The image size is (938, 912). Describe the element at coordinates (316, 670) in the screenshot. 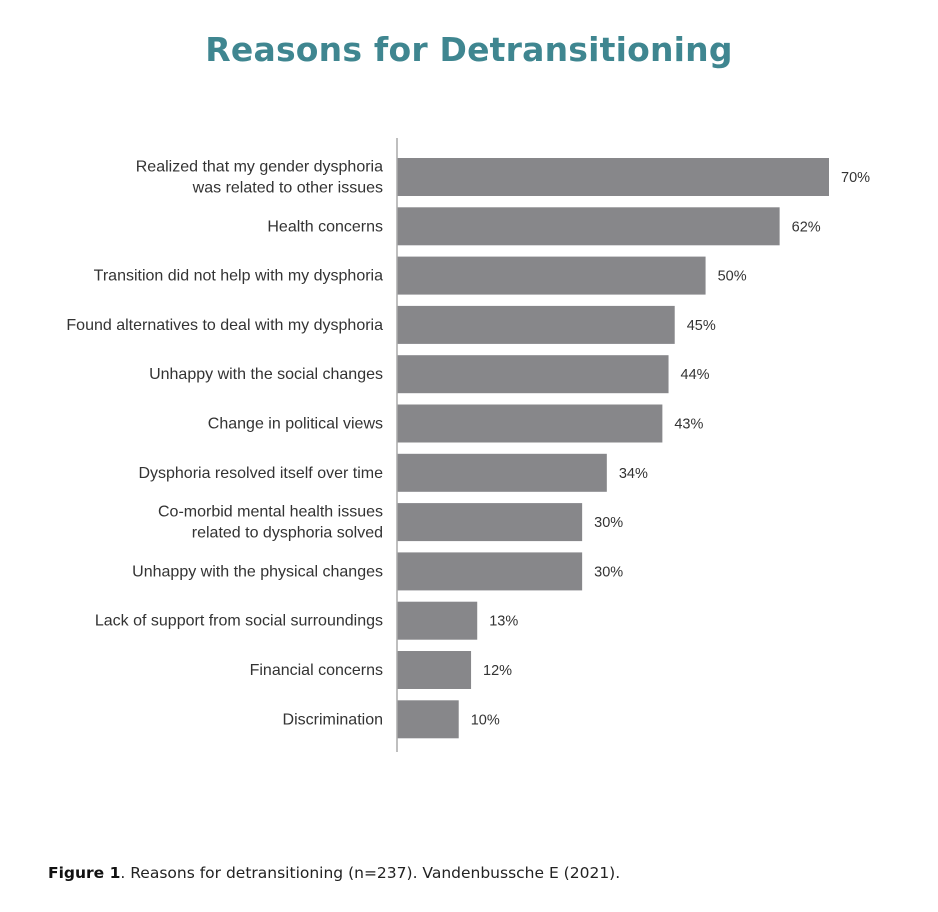

I see `category-label: Financial concerns` at that location.